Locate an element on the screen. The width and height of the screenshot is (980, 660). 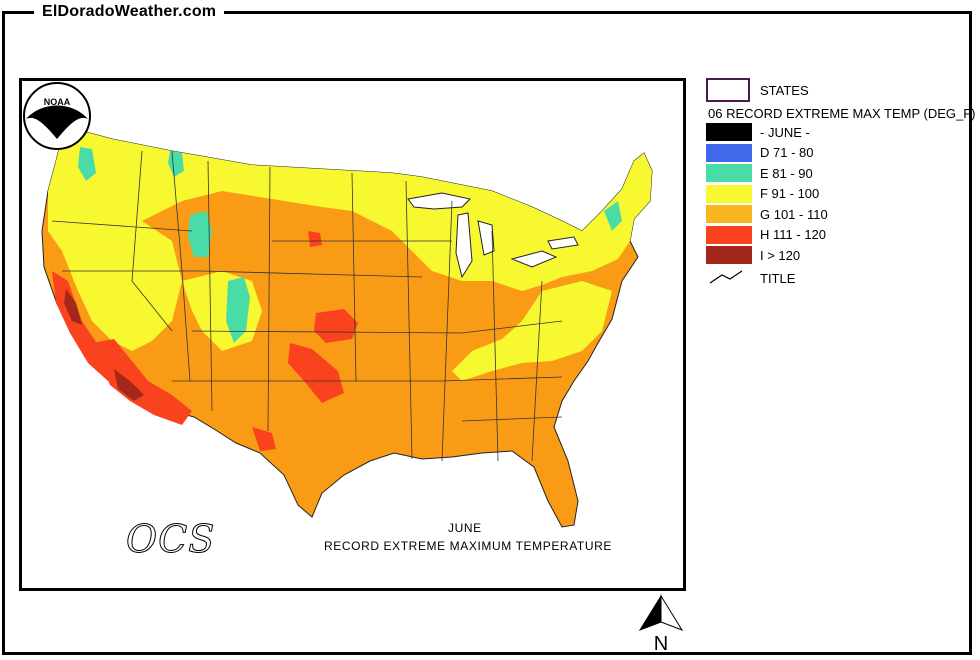
legend-class-row: D 71 - 80 is located at coordinates (759, 153).